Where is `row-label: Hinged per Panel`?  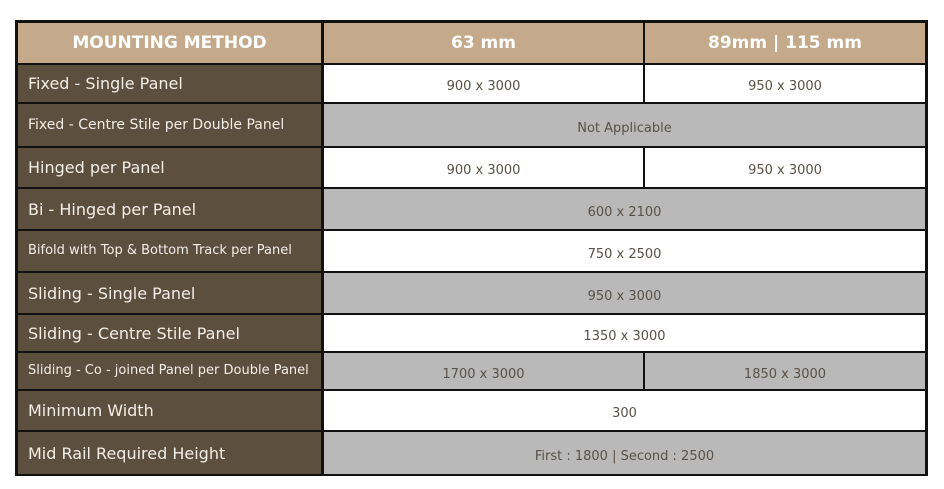
row-label: Hinged per Panel is located at coordinates (171, 167).